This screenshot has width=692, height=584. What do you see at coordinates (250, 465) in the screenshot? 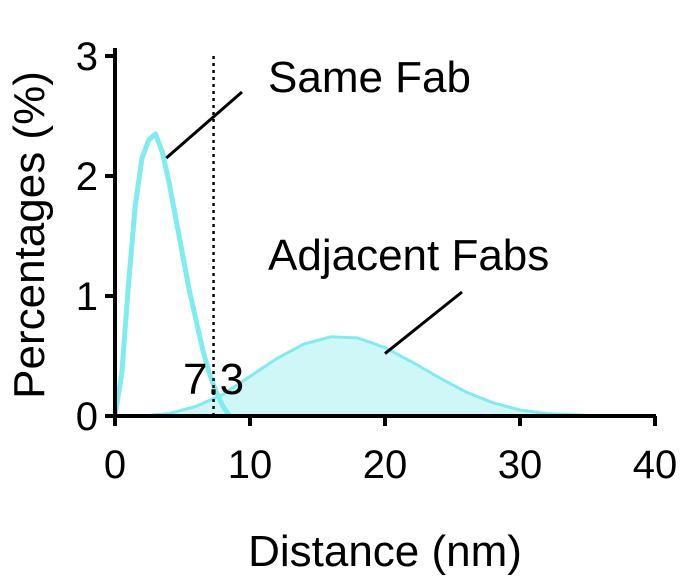
I see `x-tick-label: 10` at bounding box center [250, 465].